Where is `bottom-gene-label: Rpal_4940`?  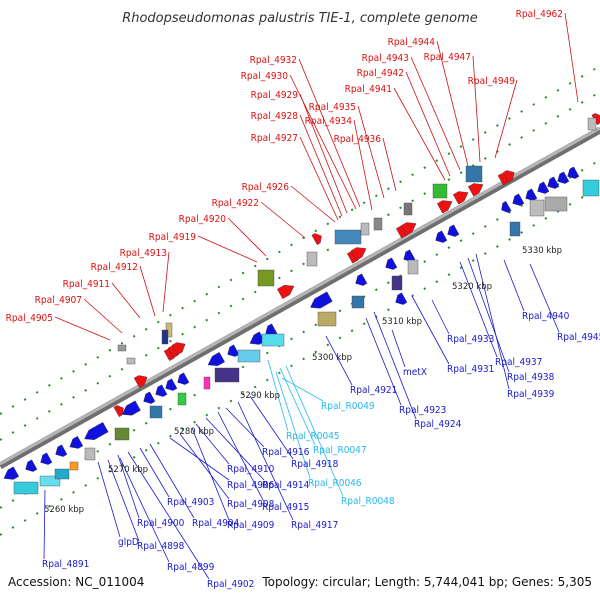
bottom-gene-label: Rpal_4940 is located at coordinates (546, 316).